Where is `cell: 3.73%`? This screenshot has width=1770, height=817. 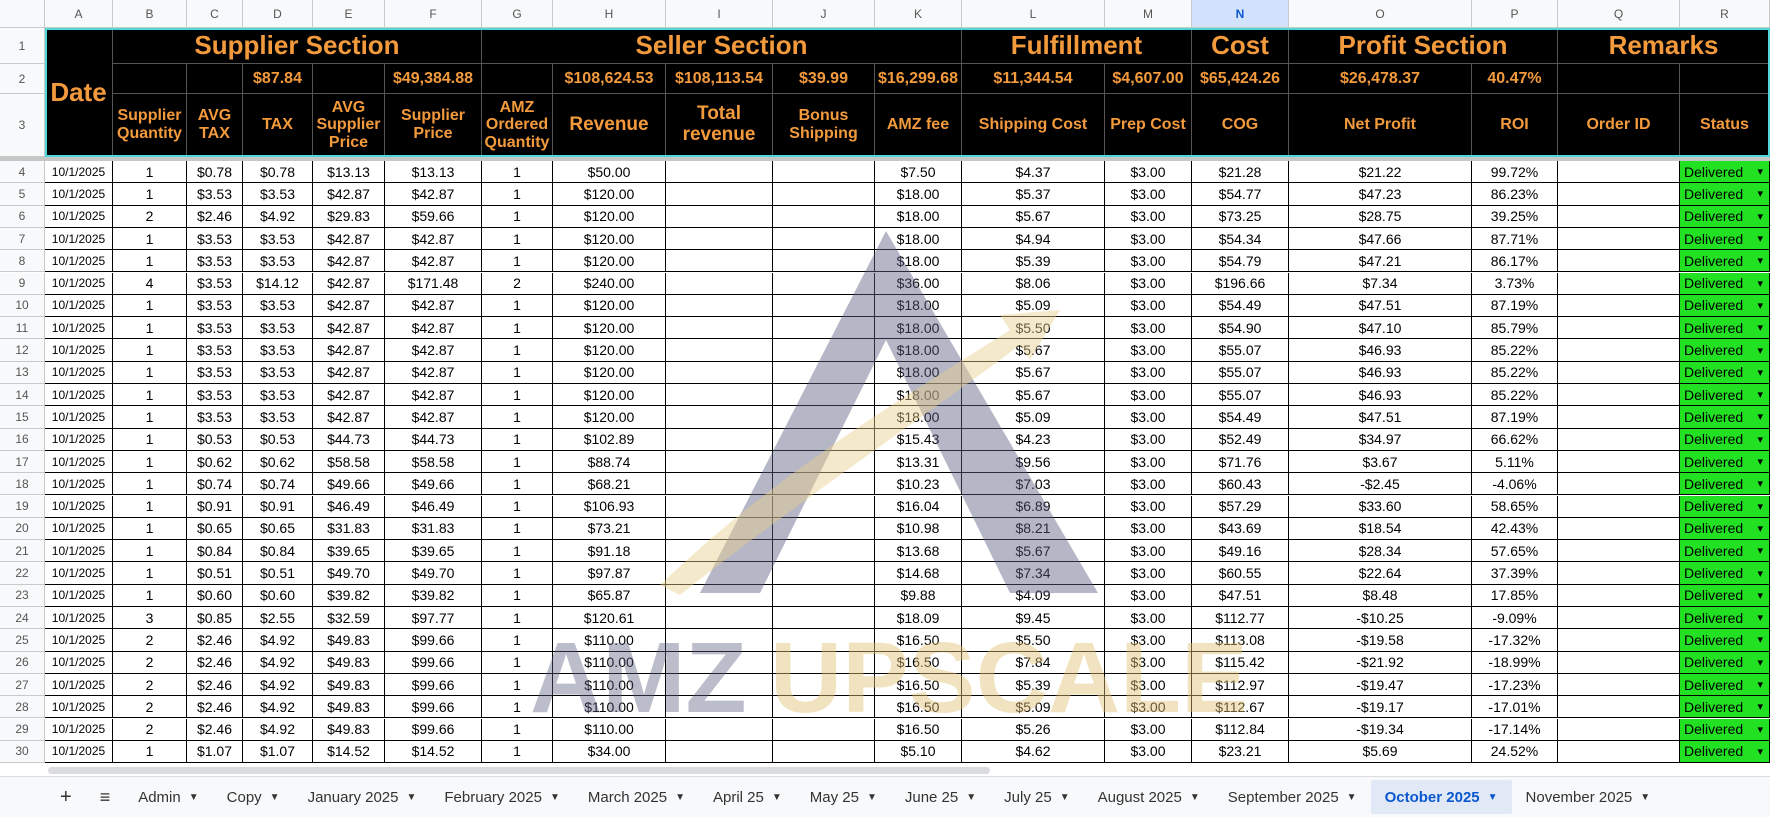
cell: 3.73% is located at coordinates (1515, 283).